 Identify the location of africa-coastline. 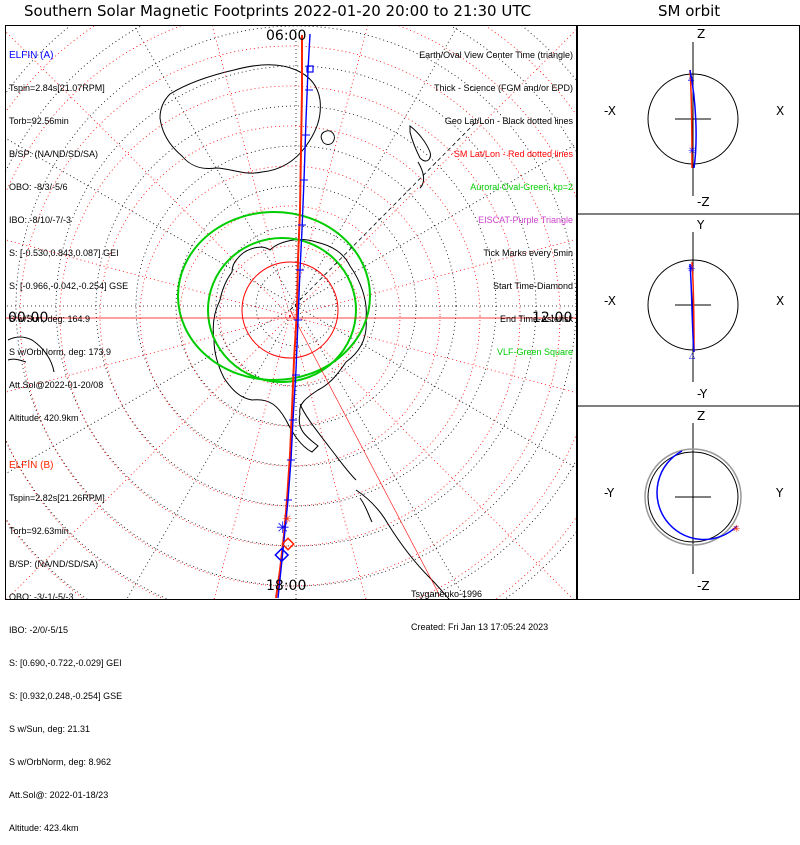
(31, 354).